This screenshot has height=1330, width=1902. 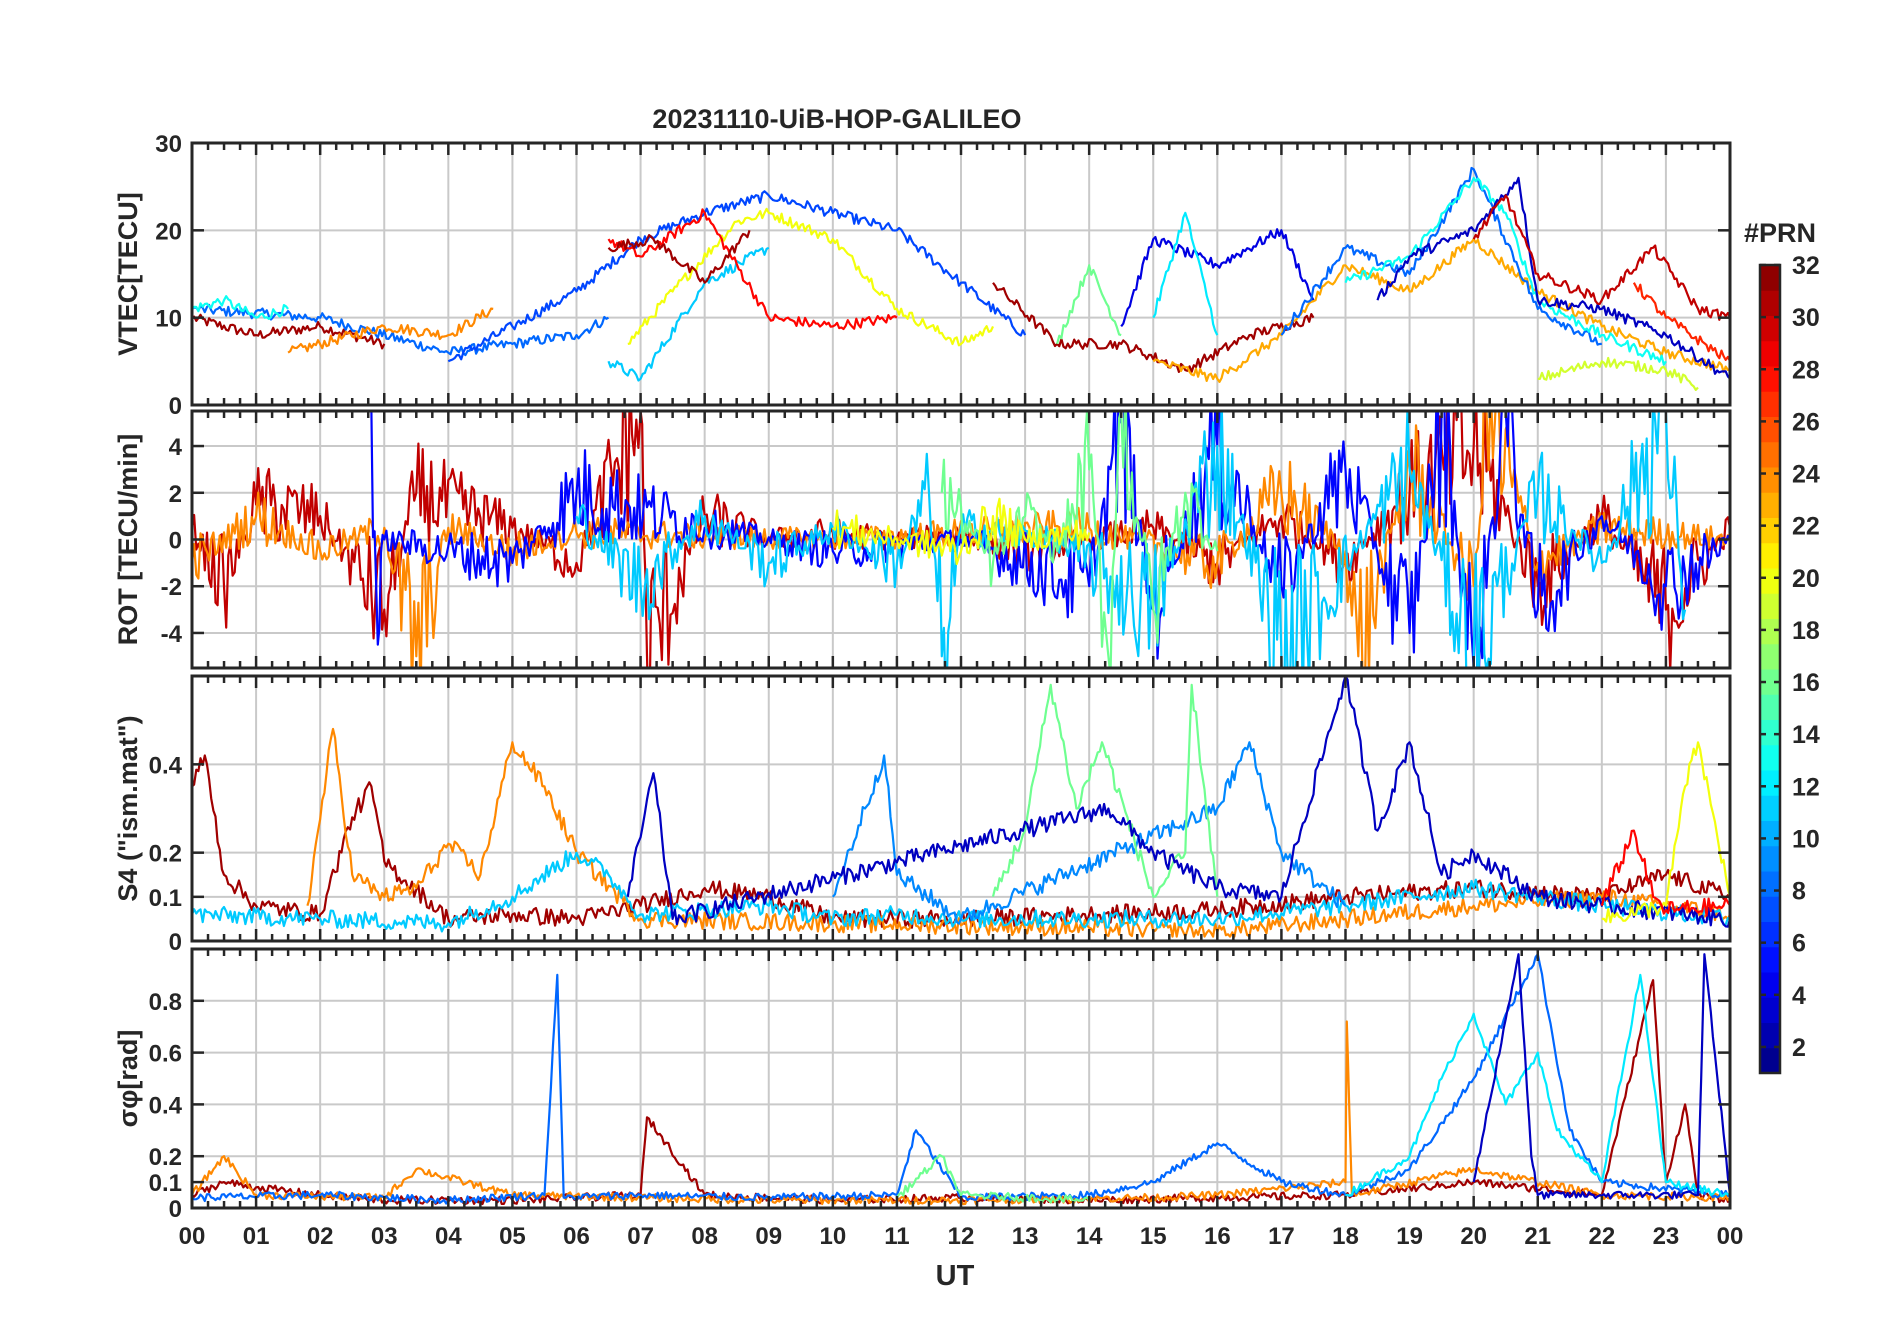 What do you see at coordinates (1806, 683) in the screenshot?
I see `colorbar-tick-label: 16` at bounding box center [1806, 683].